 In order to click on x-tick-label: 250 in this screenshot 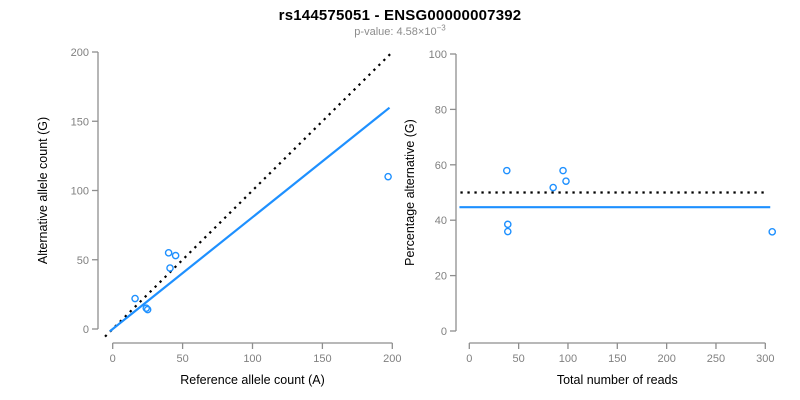, I will do `click(716, 359)`.